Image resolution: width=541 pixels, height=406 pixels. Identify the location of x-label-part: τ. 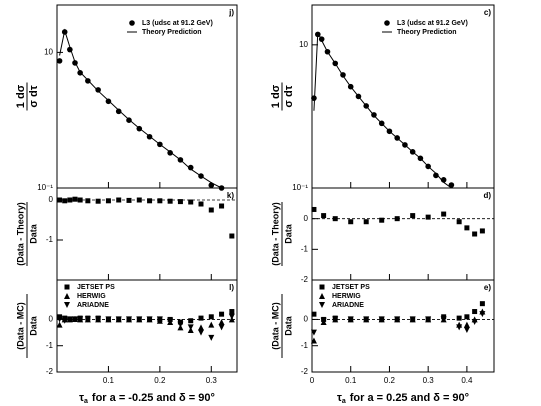
(81, 398).